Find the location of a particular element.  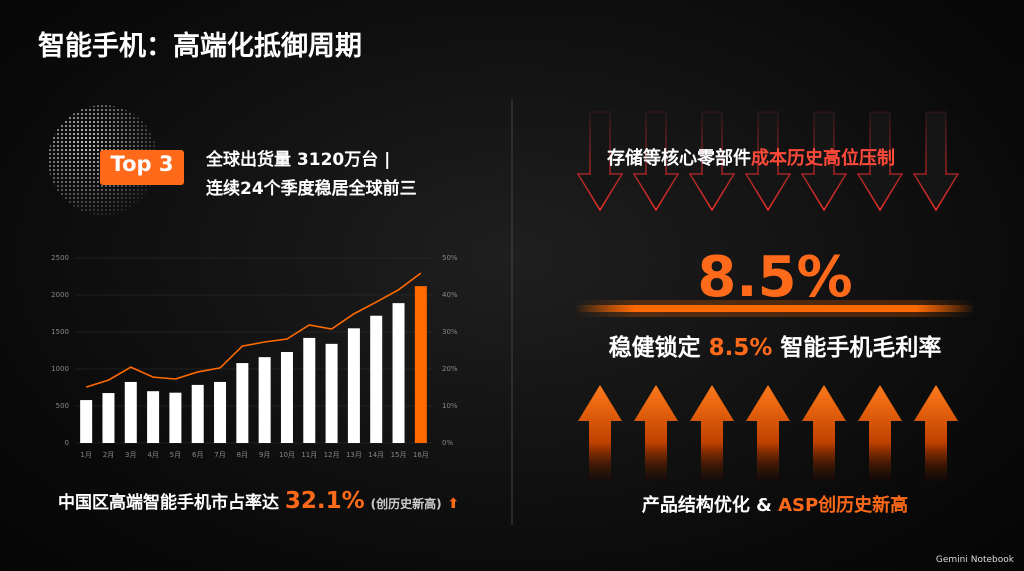

x-tick-label: 16月 is located at coordinates (421, 455).